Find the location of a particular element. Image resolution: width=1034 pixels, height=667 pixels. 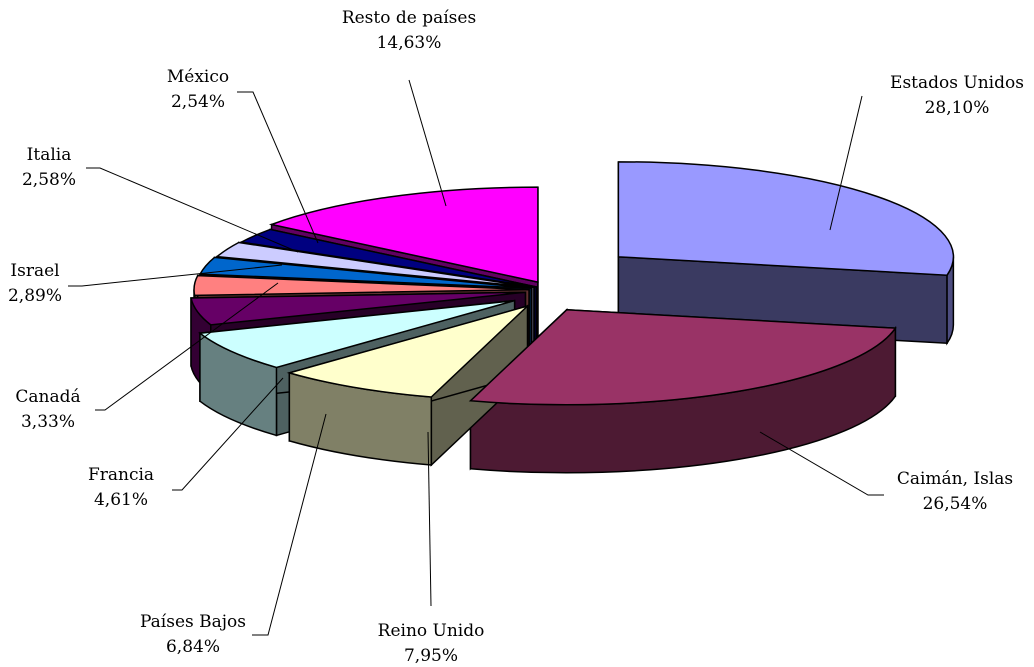

slice-label: Israel is located at coordinates (34, 271).